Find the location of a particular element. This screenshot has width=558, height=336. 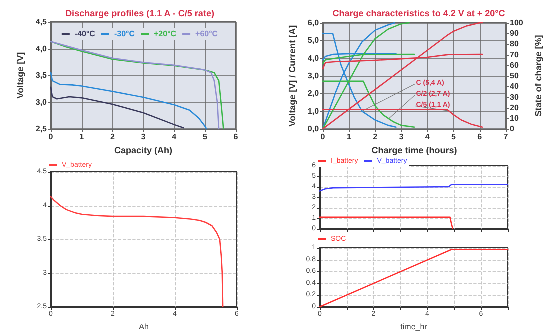

y2-tick-label: 40 is located at coordinates (515, 87).